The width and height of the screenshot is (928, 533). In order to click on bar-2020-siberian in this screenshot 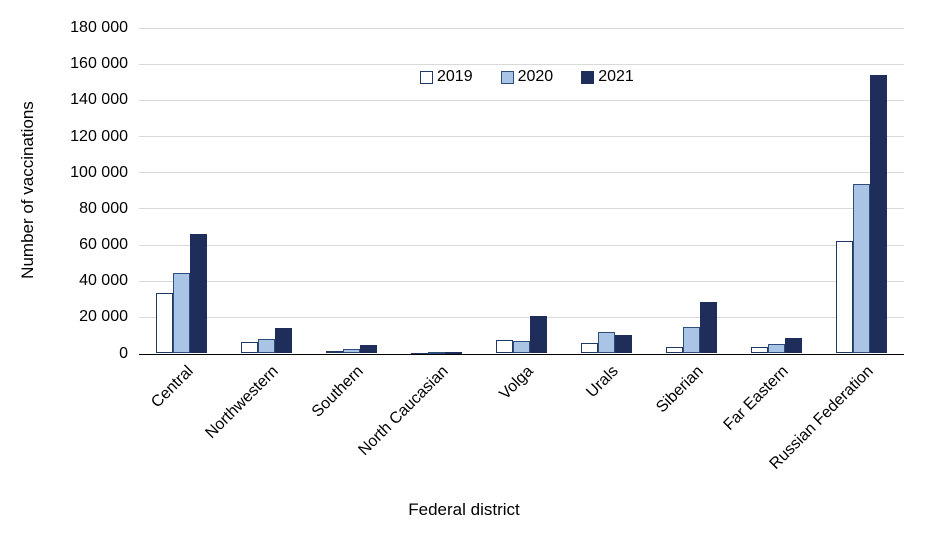, I will do `click(691, 340)`.